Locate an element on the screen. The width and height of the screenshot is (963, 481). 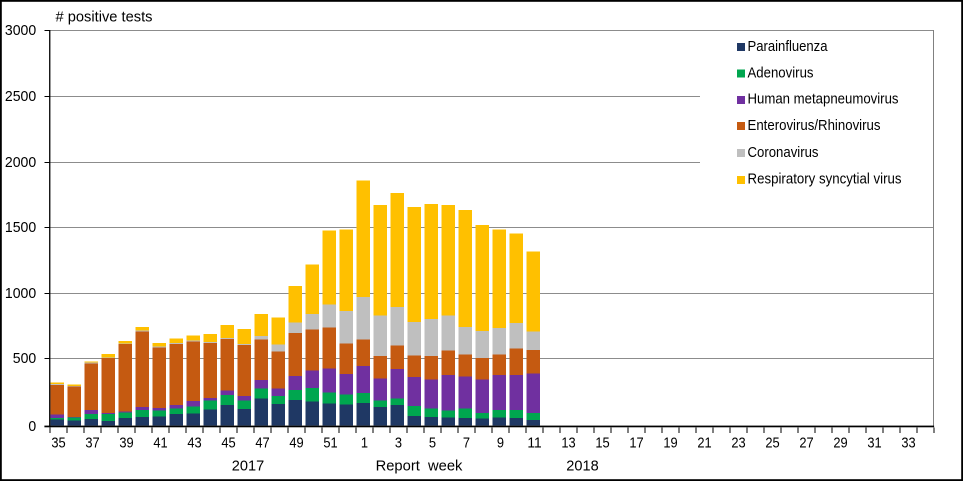
svg-text: Adenovirus is located at coordinates (781, 73).